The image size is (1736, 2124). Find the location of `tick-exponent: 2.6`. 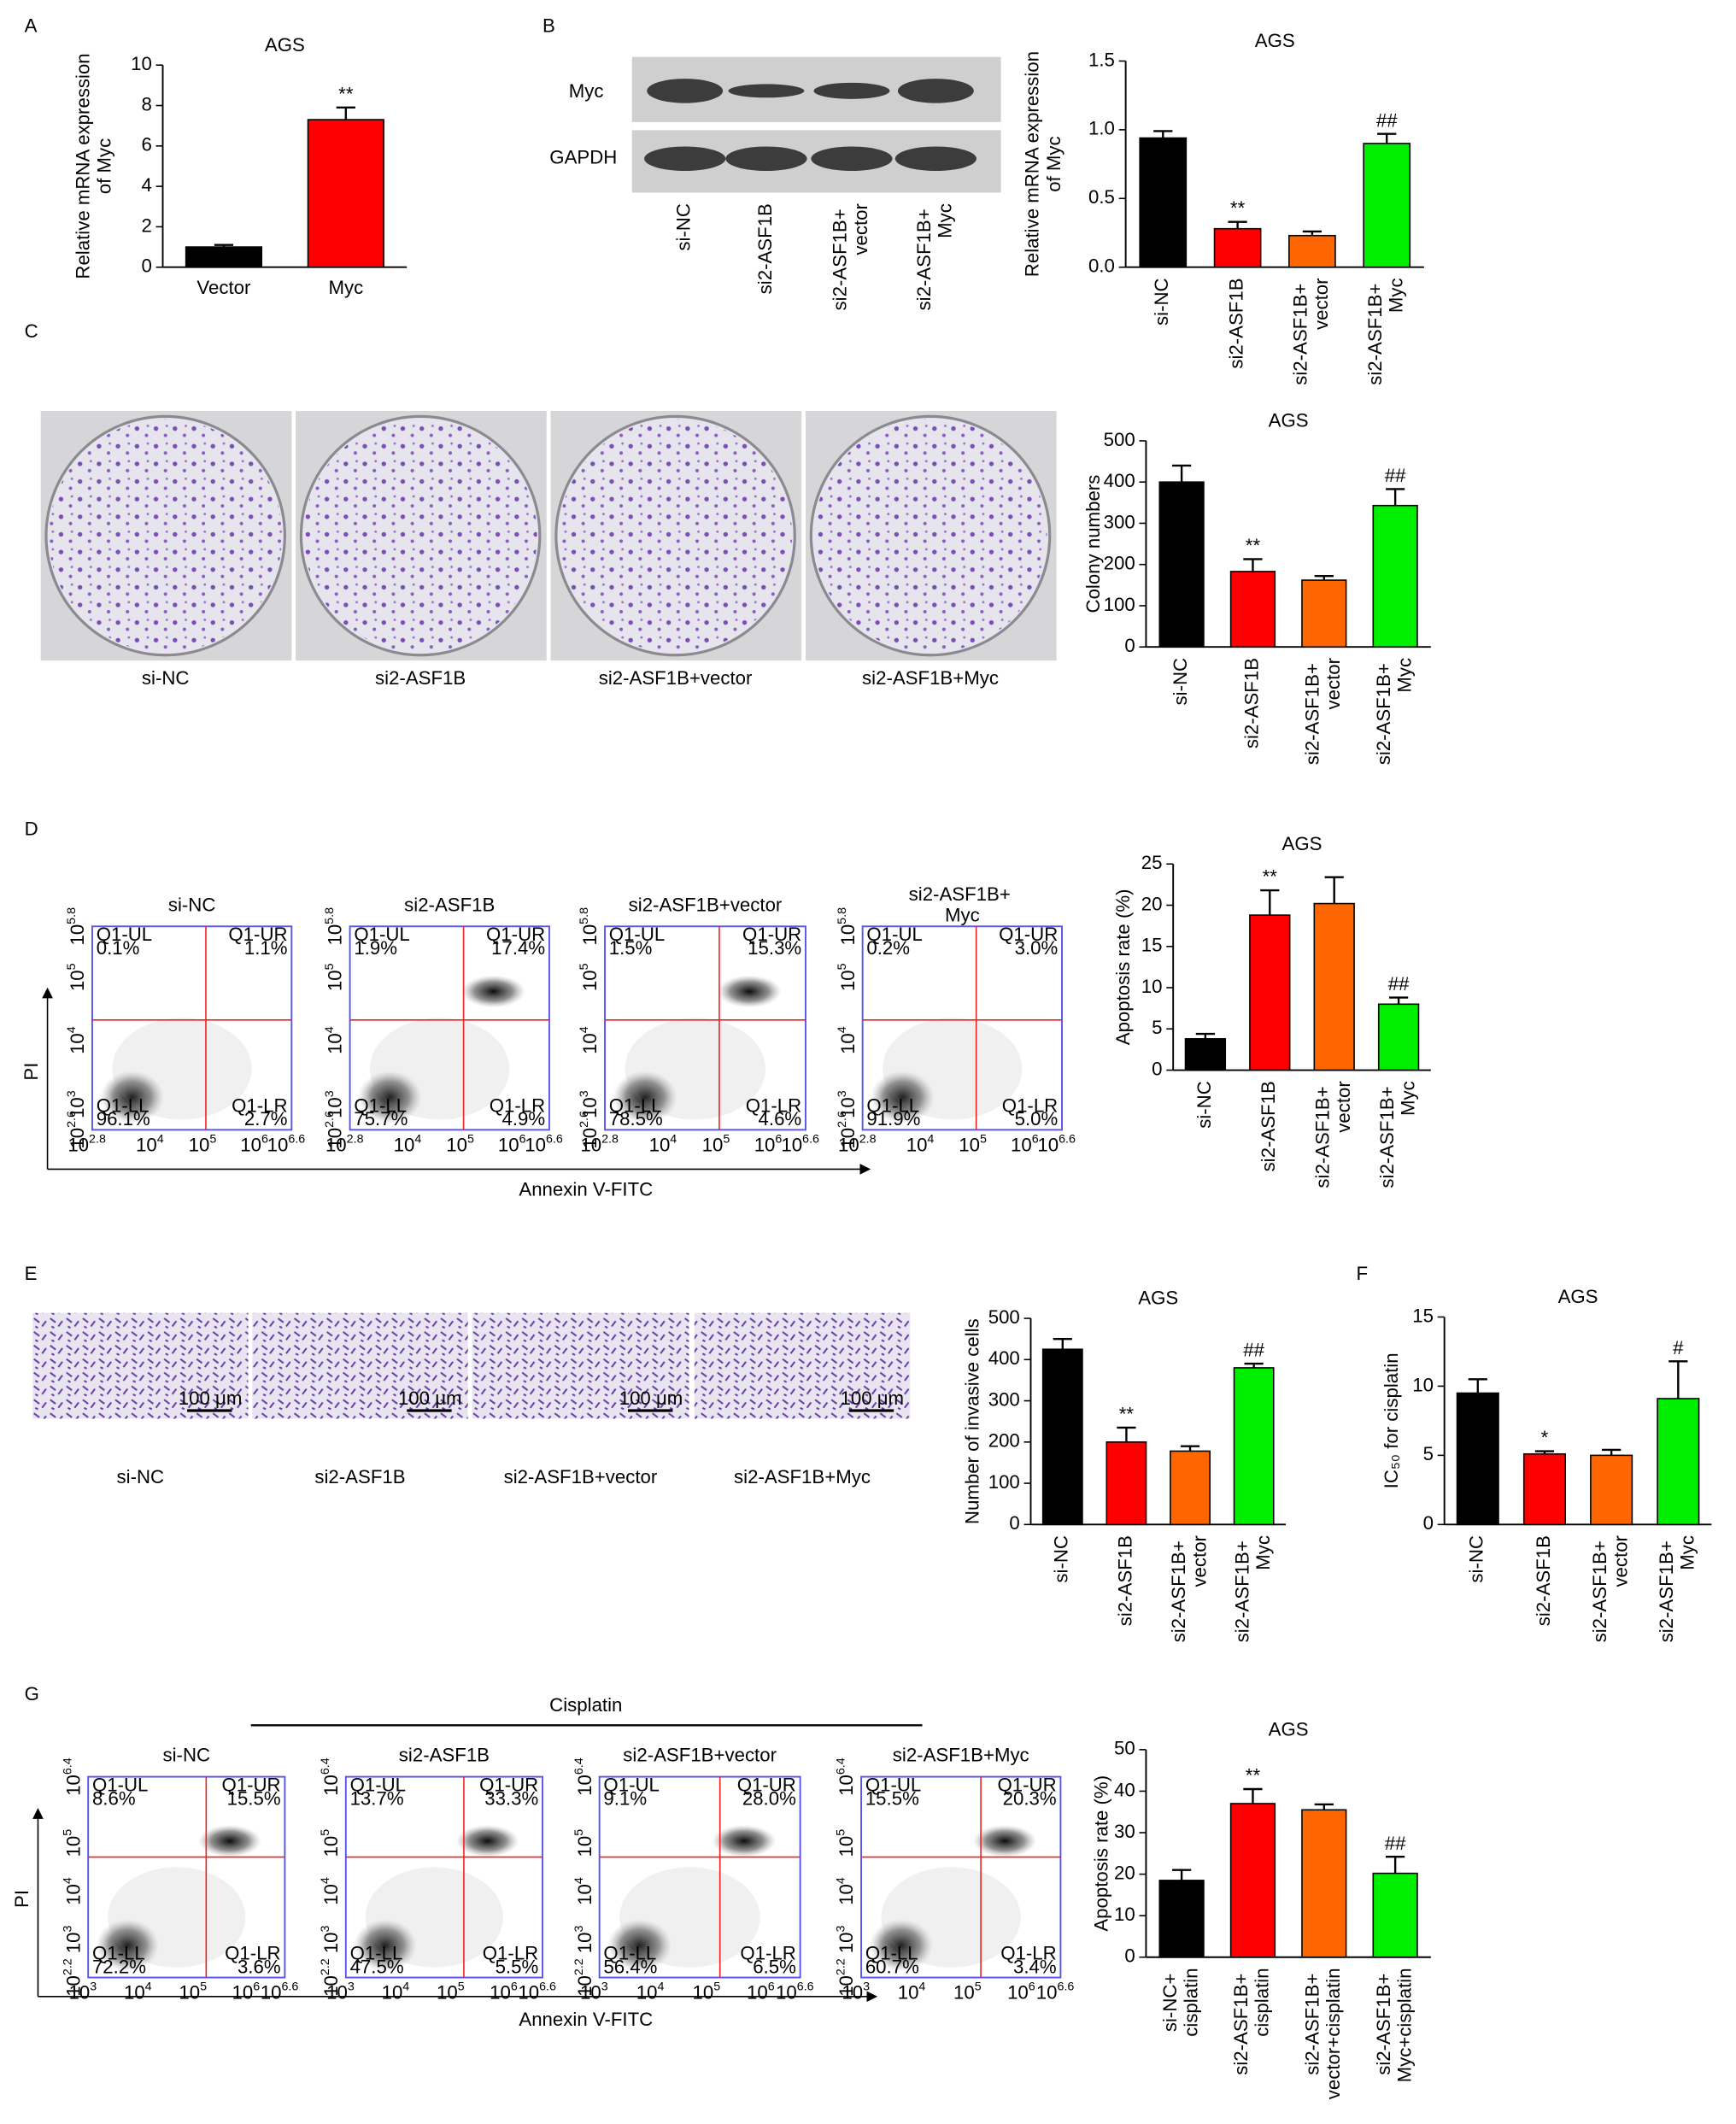

tick-exponent: 2.6 is located at coordinates (330, 1119).